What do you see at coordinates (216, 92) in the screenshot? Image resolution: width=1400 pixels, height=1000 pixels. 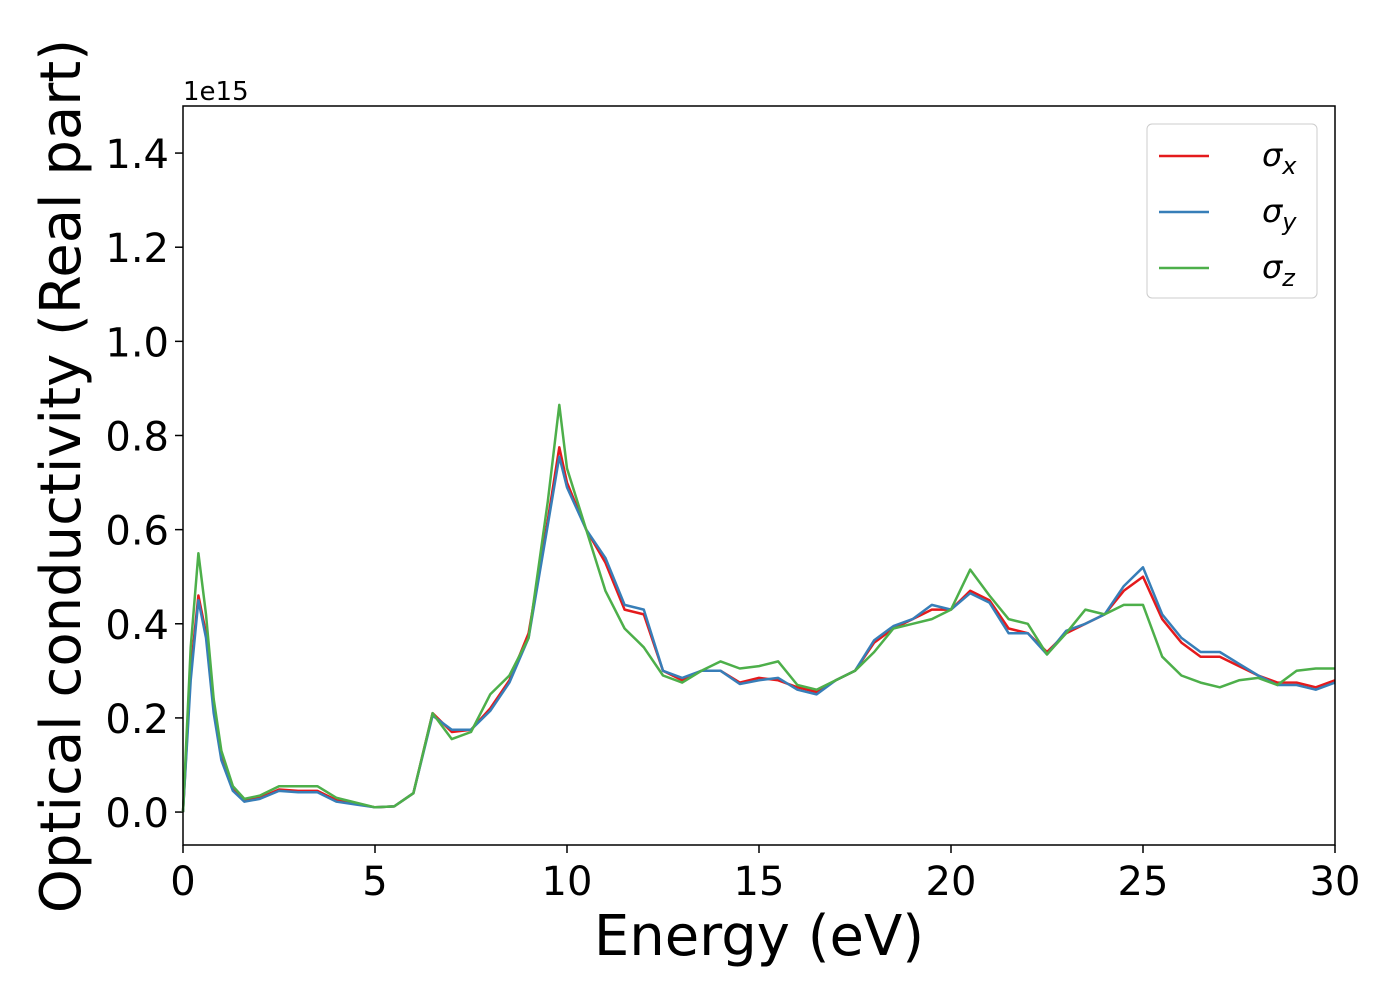 I see `y-offset-label: 1e15` at bounding box center [216, 92].